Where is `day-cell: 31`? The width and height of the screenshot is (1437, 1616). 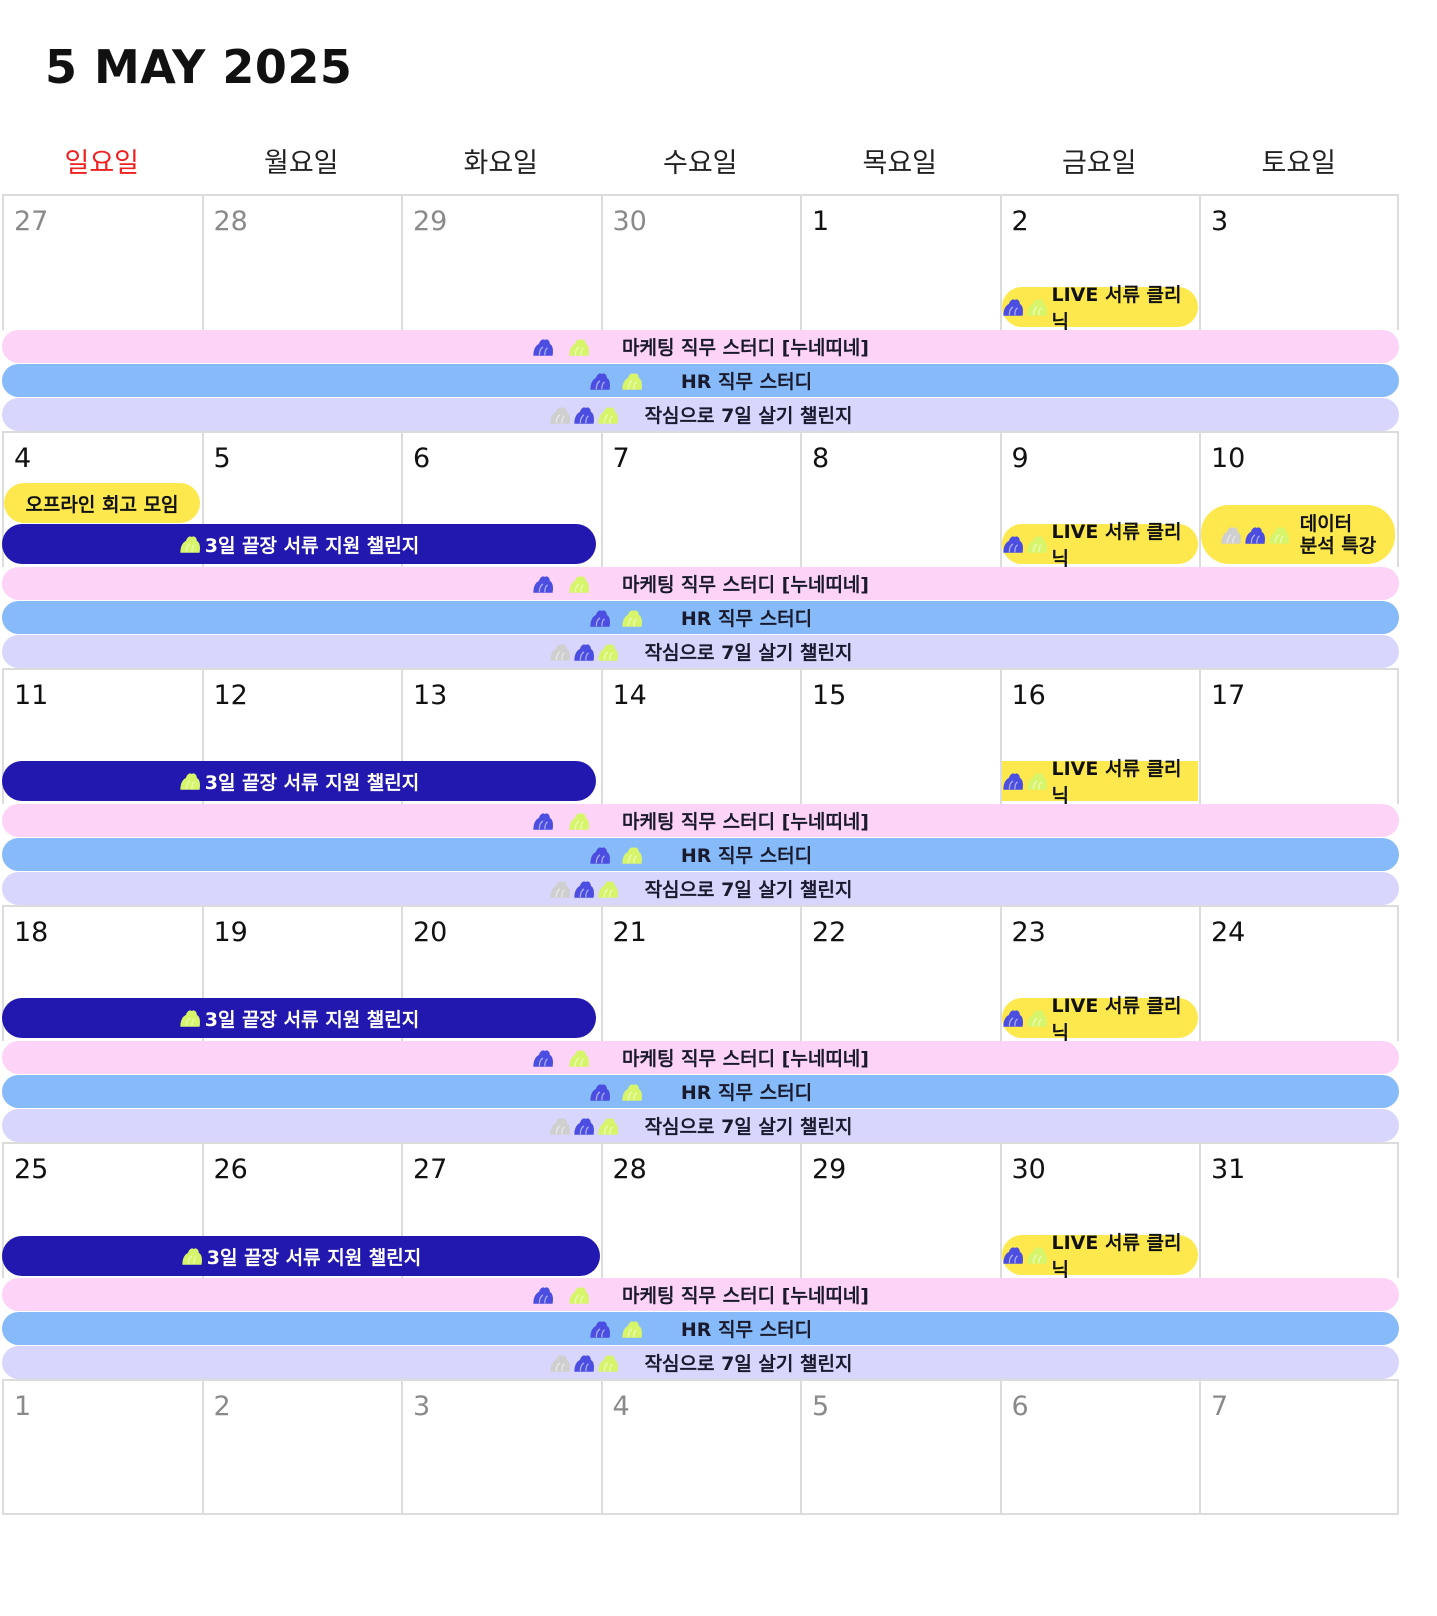
day-cell: 31 is located at coordinates (1299, 1210).